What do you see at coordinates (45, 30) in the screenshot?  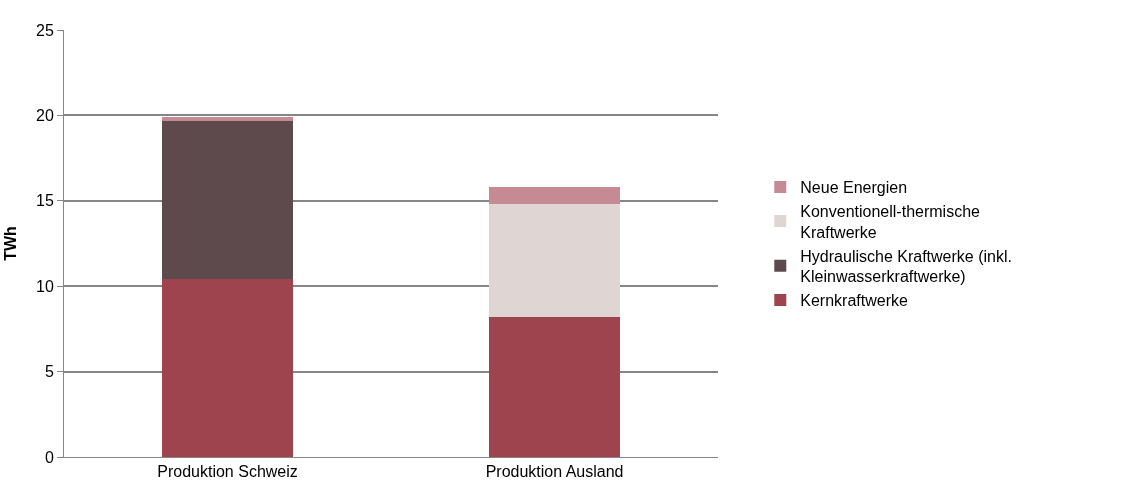 I see `y-tick-label: 25` at bounding box center [45, 30].